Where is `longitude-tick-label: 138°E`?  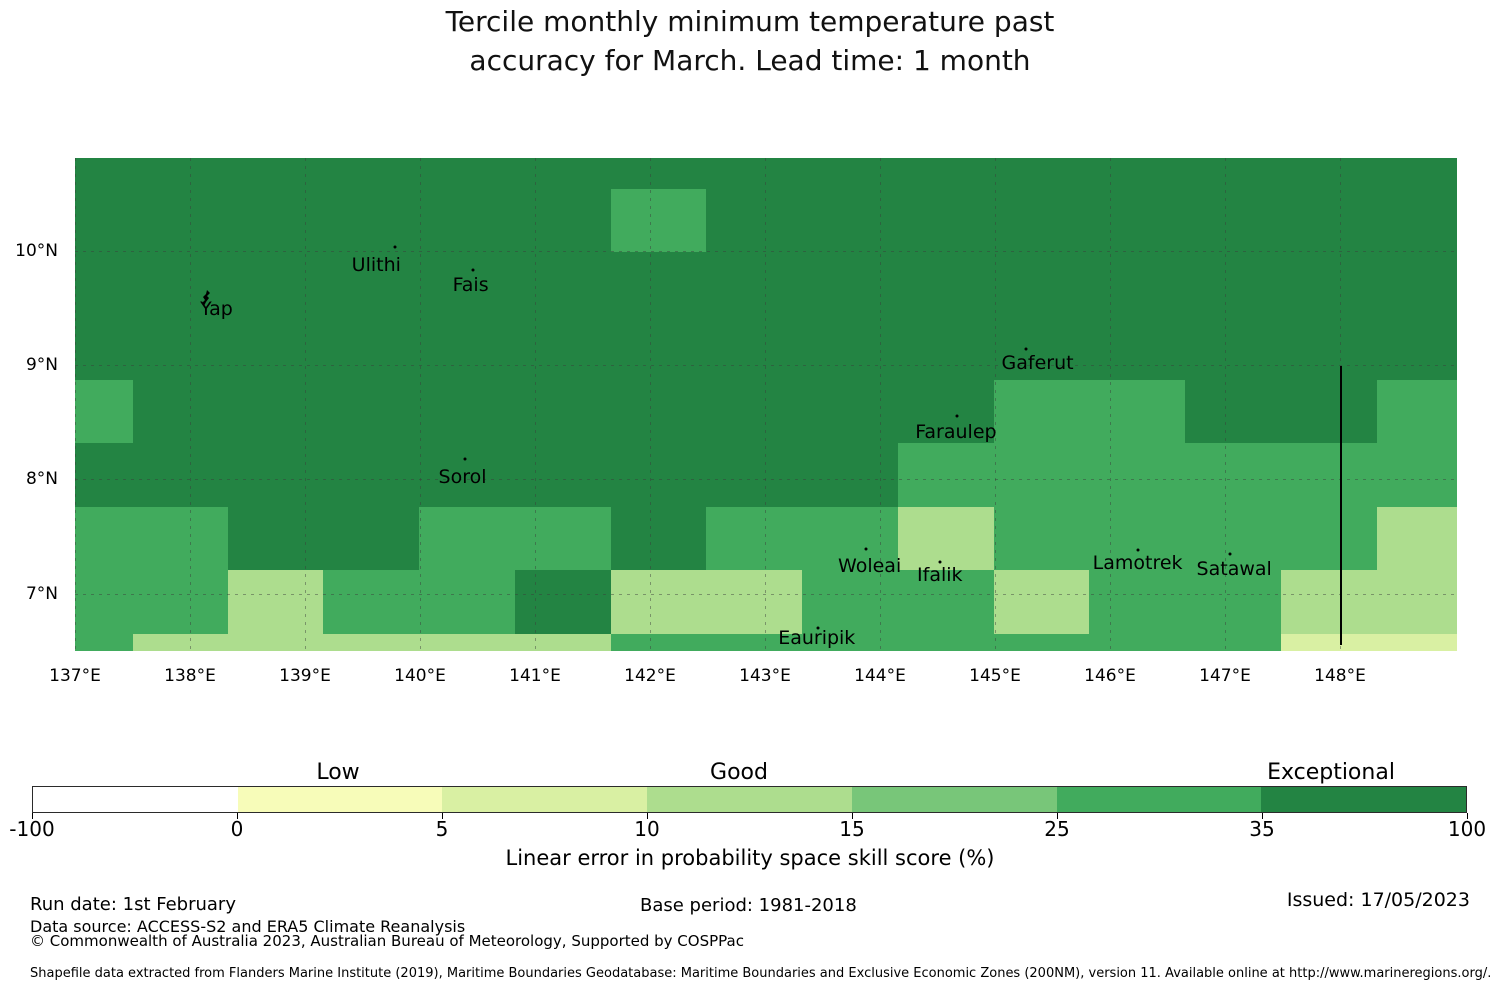 longitude-tick-label: 138°E is located at coordinates (190, 676).